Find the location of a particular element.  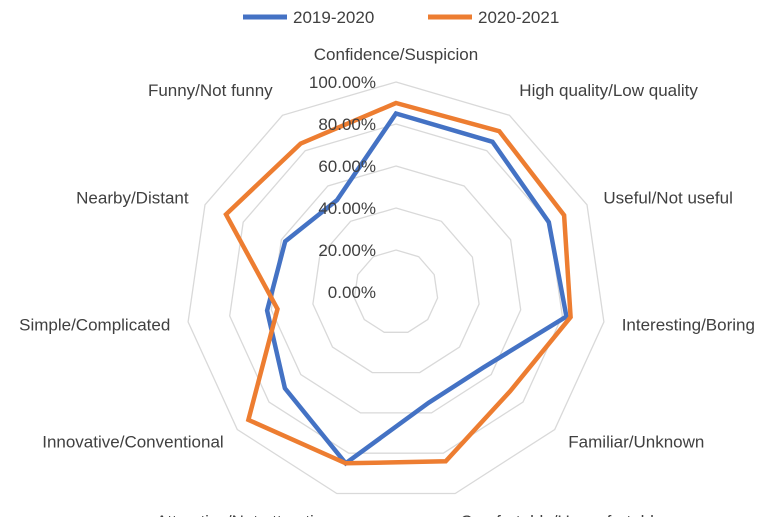

legend-label-2: 2020-2021 is located at coordinates (518, 17).